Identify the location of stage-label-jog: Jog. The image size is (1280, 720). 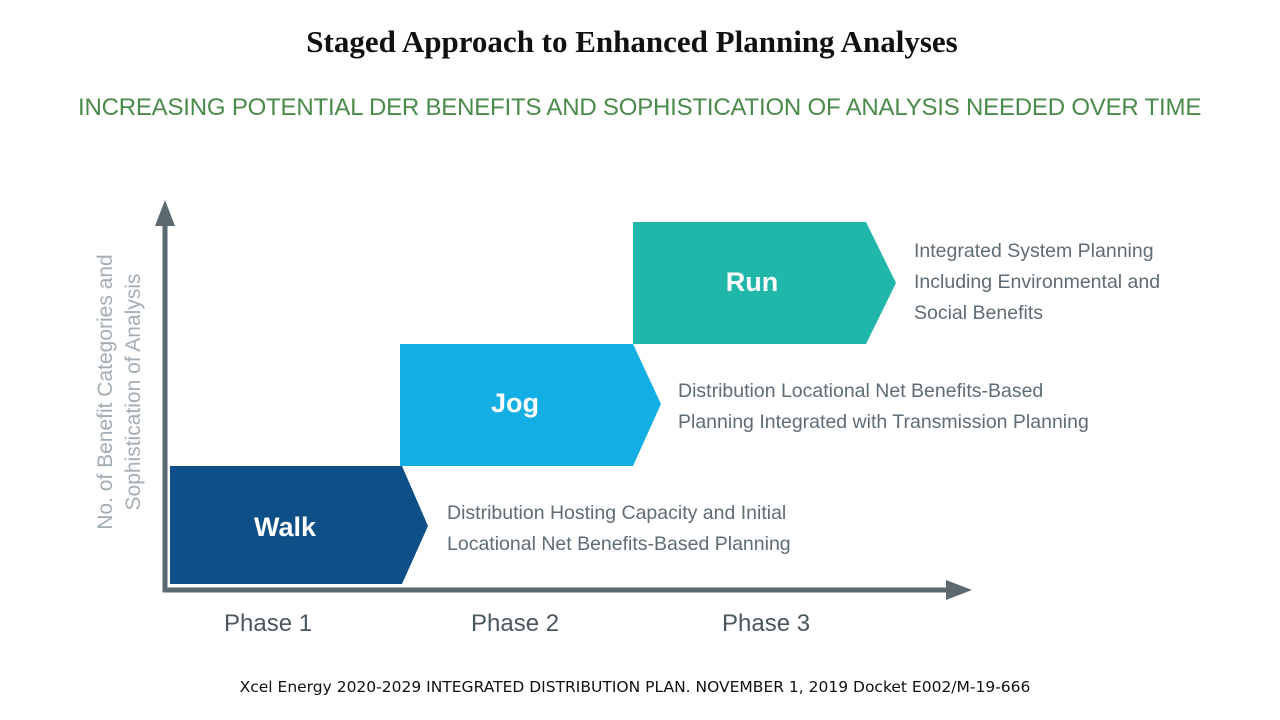
(514, 403).